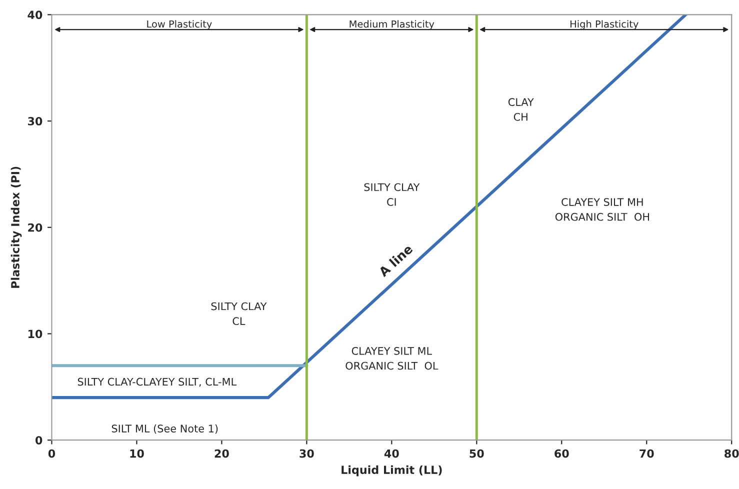  What do you see at coordinates (137, 453) in the screenshot?
I see `x-tick-label: 10` at bounding box center [137, 453].